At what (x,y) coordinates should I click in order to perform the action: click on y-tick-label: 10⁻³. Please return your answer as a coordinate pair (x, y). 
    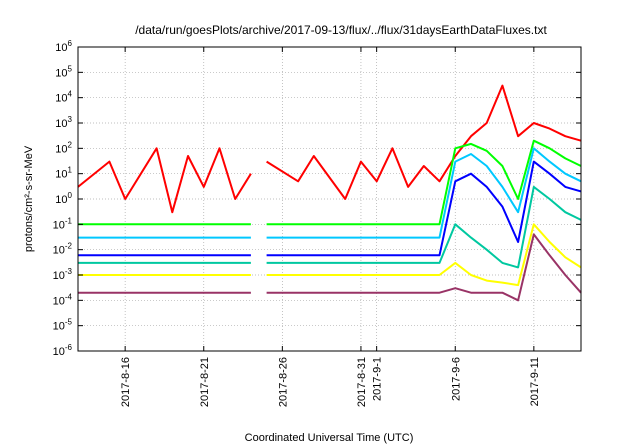
    Looking at the image, I should click on (63, 274).